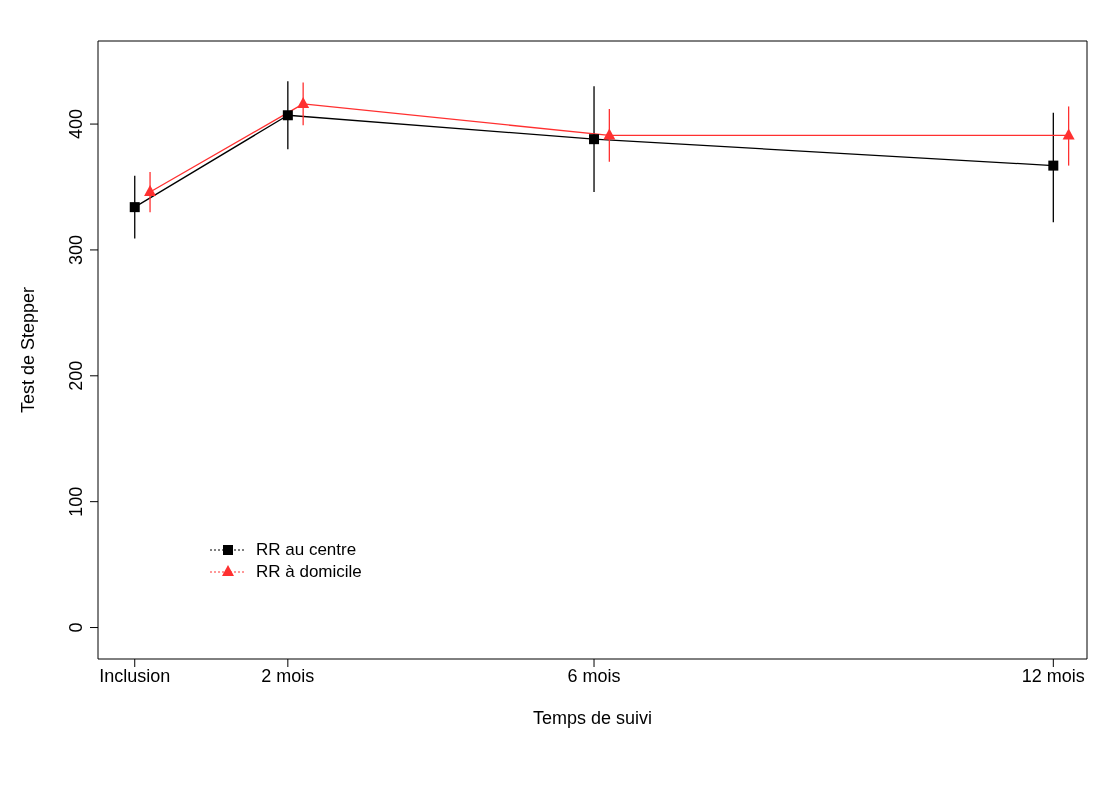  Describe the element at coordinates (76, 375) in the screenshot. I see `y-tick-label: 200` at that location.